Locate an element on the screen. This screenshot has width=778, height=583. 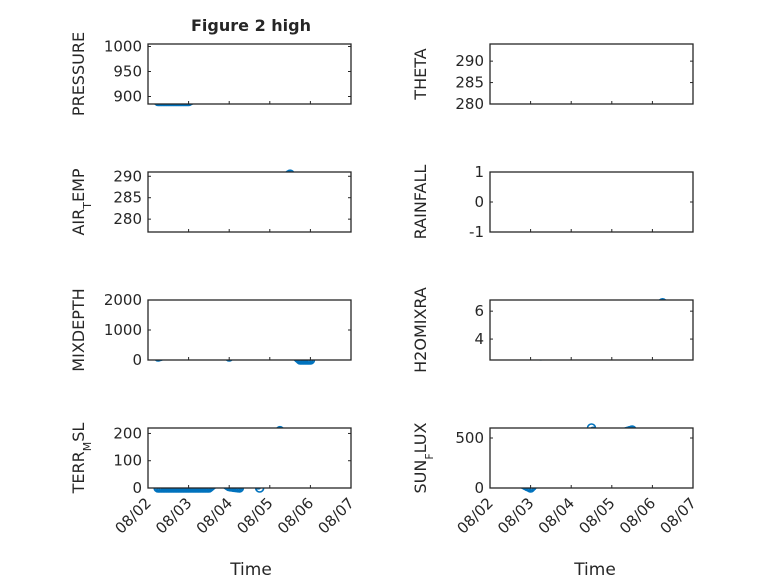
y-tick-label: 200 is located at coordinates (127, 433).